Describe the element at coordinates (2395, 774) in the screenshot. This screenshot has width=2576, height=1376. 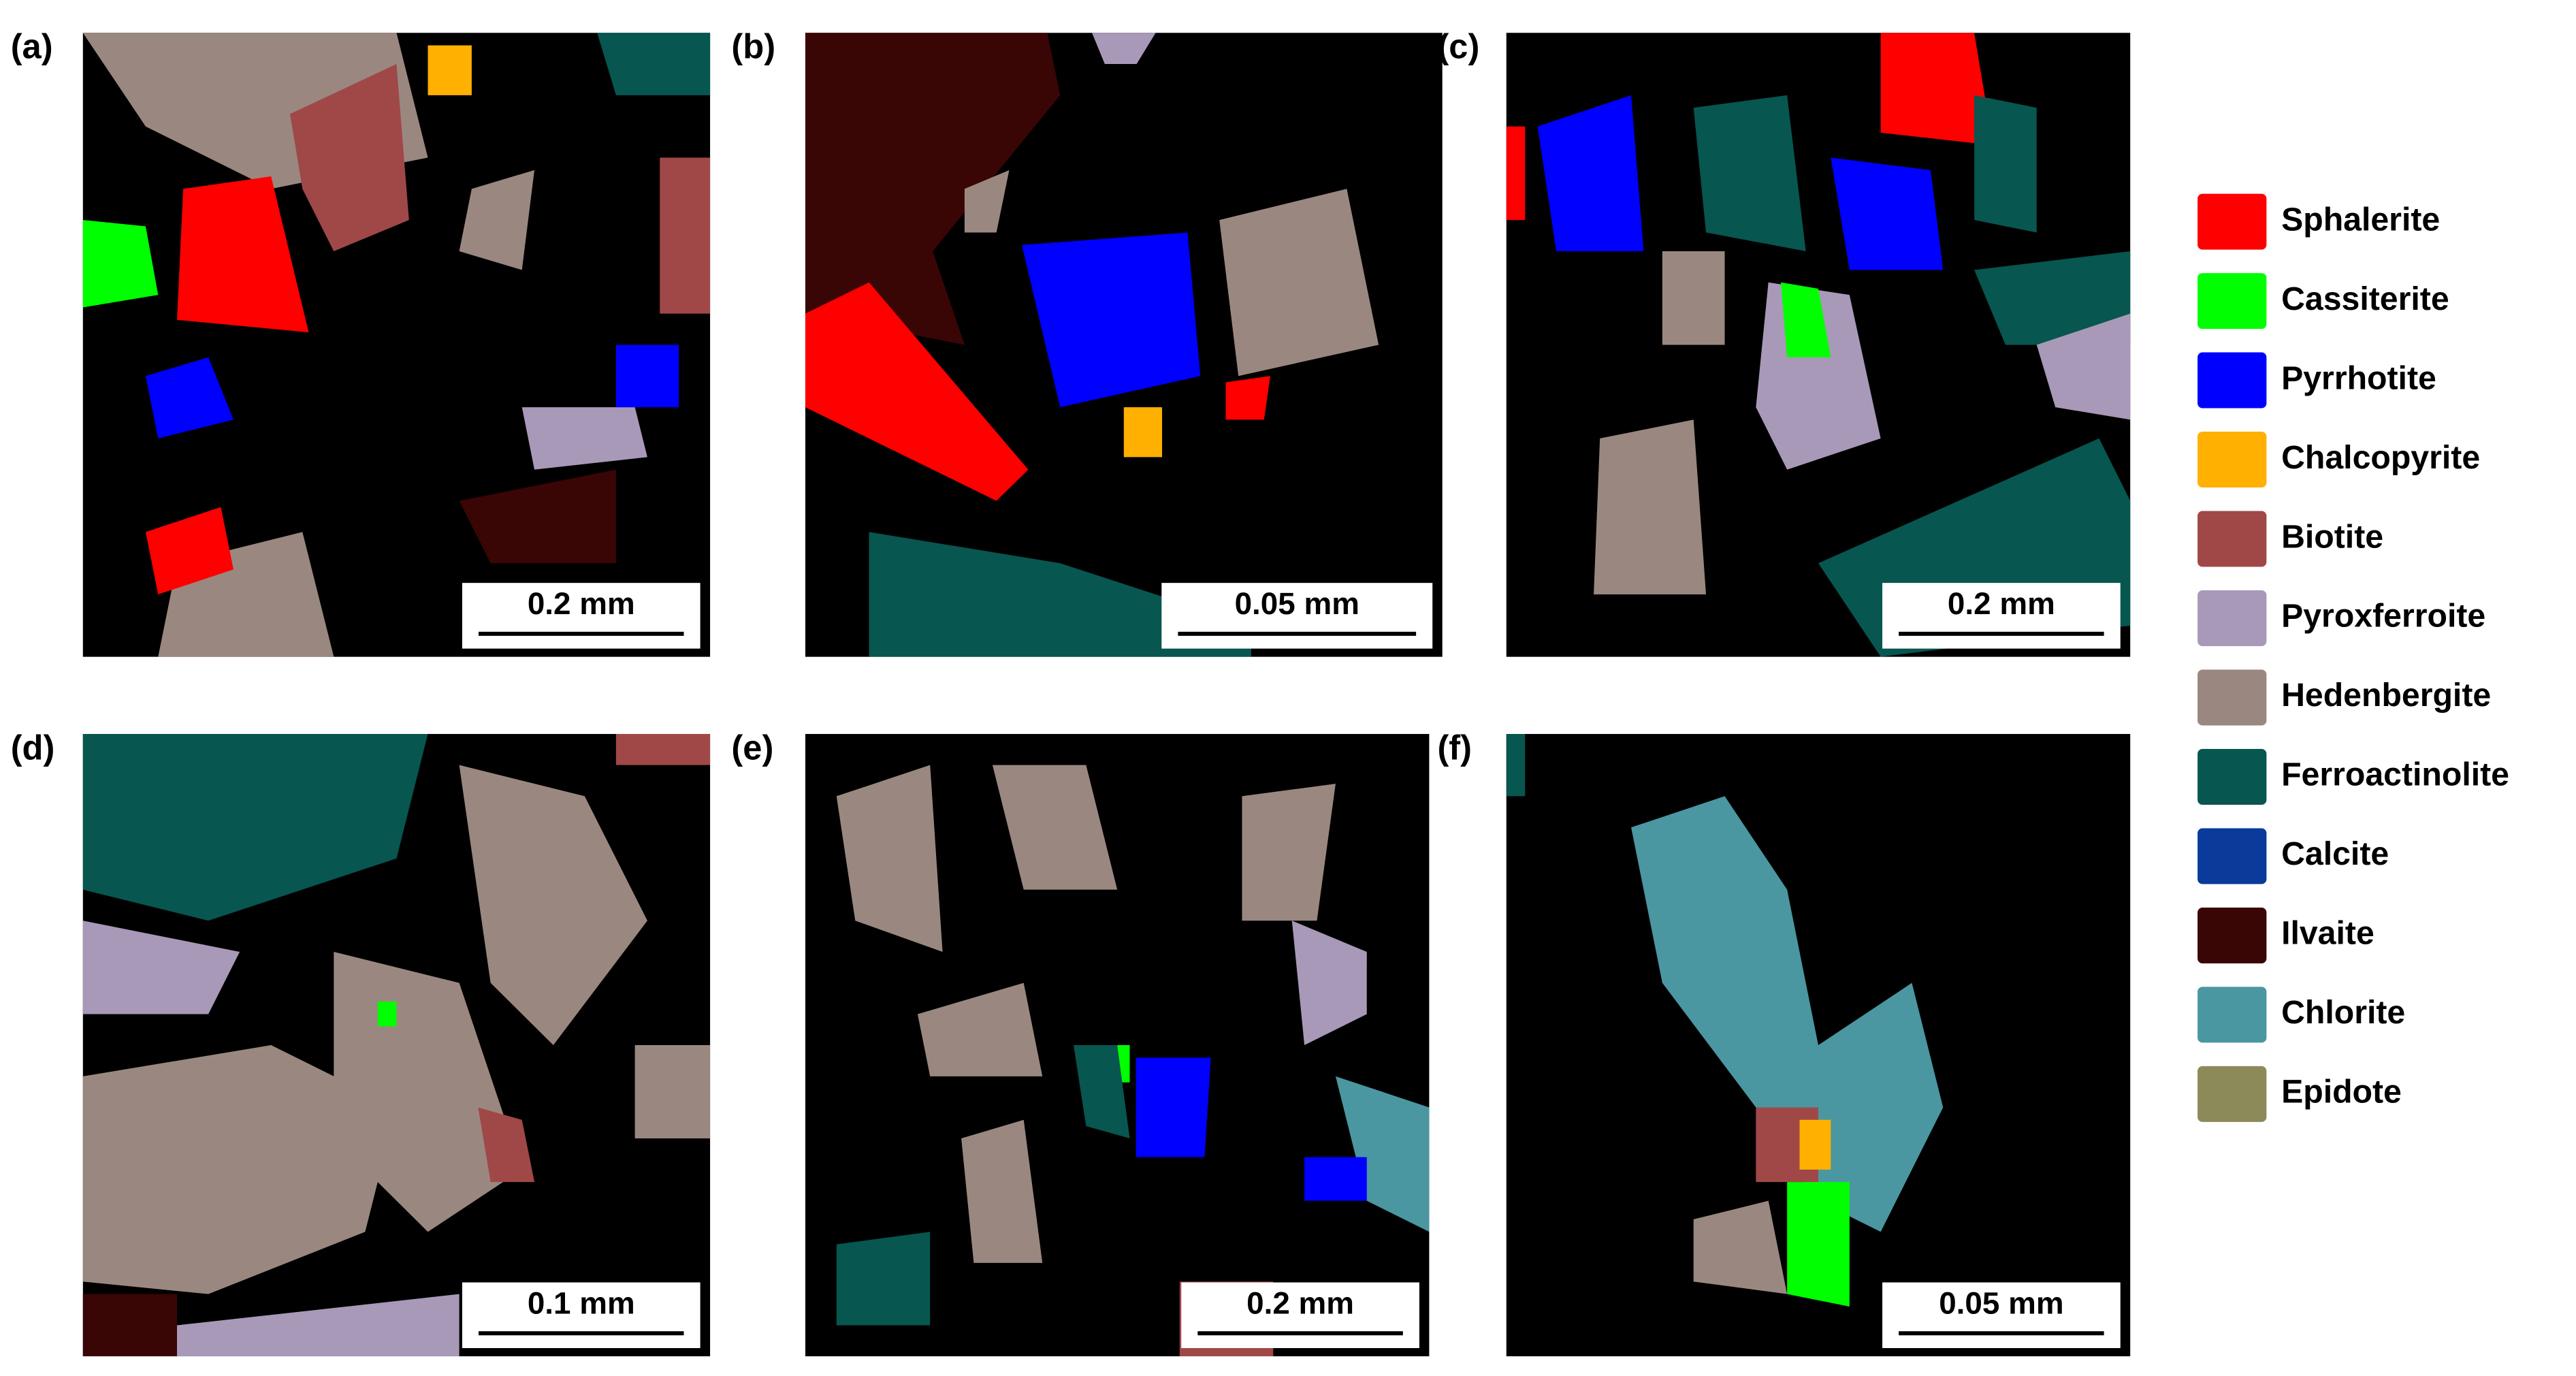
I see `legend-label: Ferroactinolite` at that location.